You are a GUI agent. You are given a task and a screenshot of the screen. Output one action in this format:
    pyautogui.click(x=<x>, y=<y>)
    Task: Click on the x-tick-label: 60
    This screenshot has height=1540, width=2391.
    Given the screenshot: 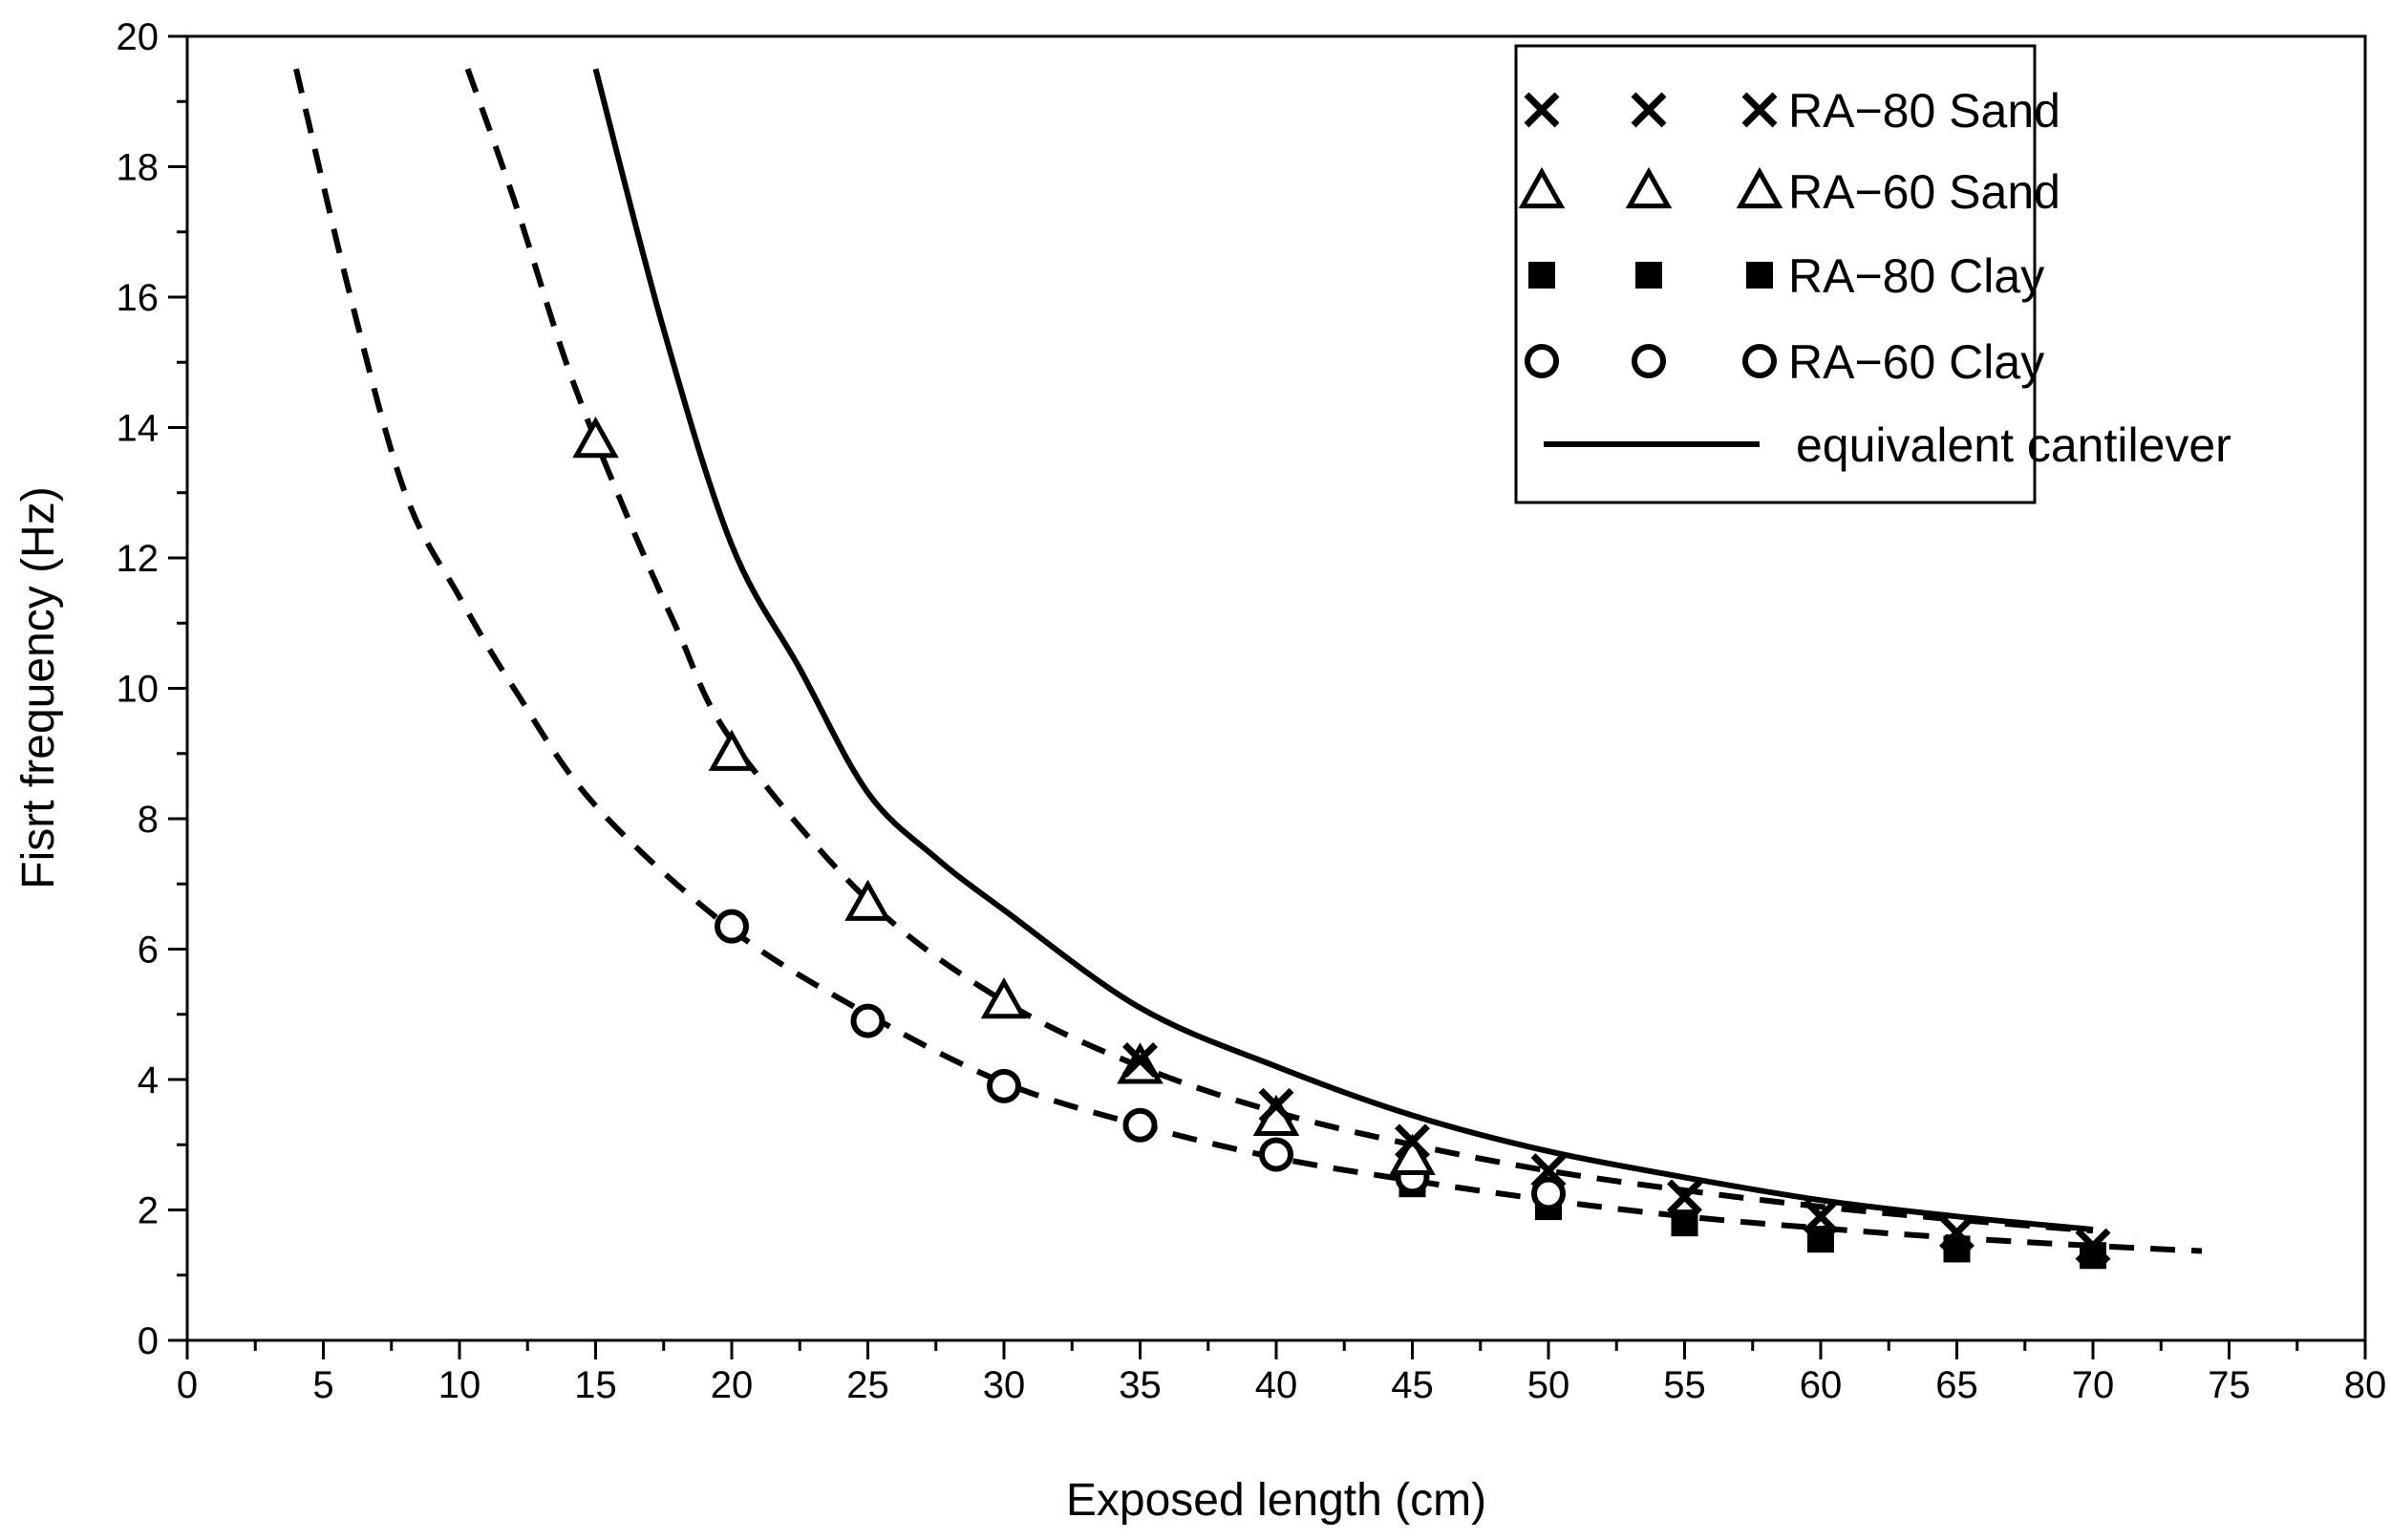 What is the action you would take?
    pyautogui.click(x=1821, y=1385)
    